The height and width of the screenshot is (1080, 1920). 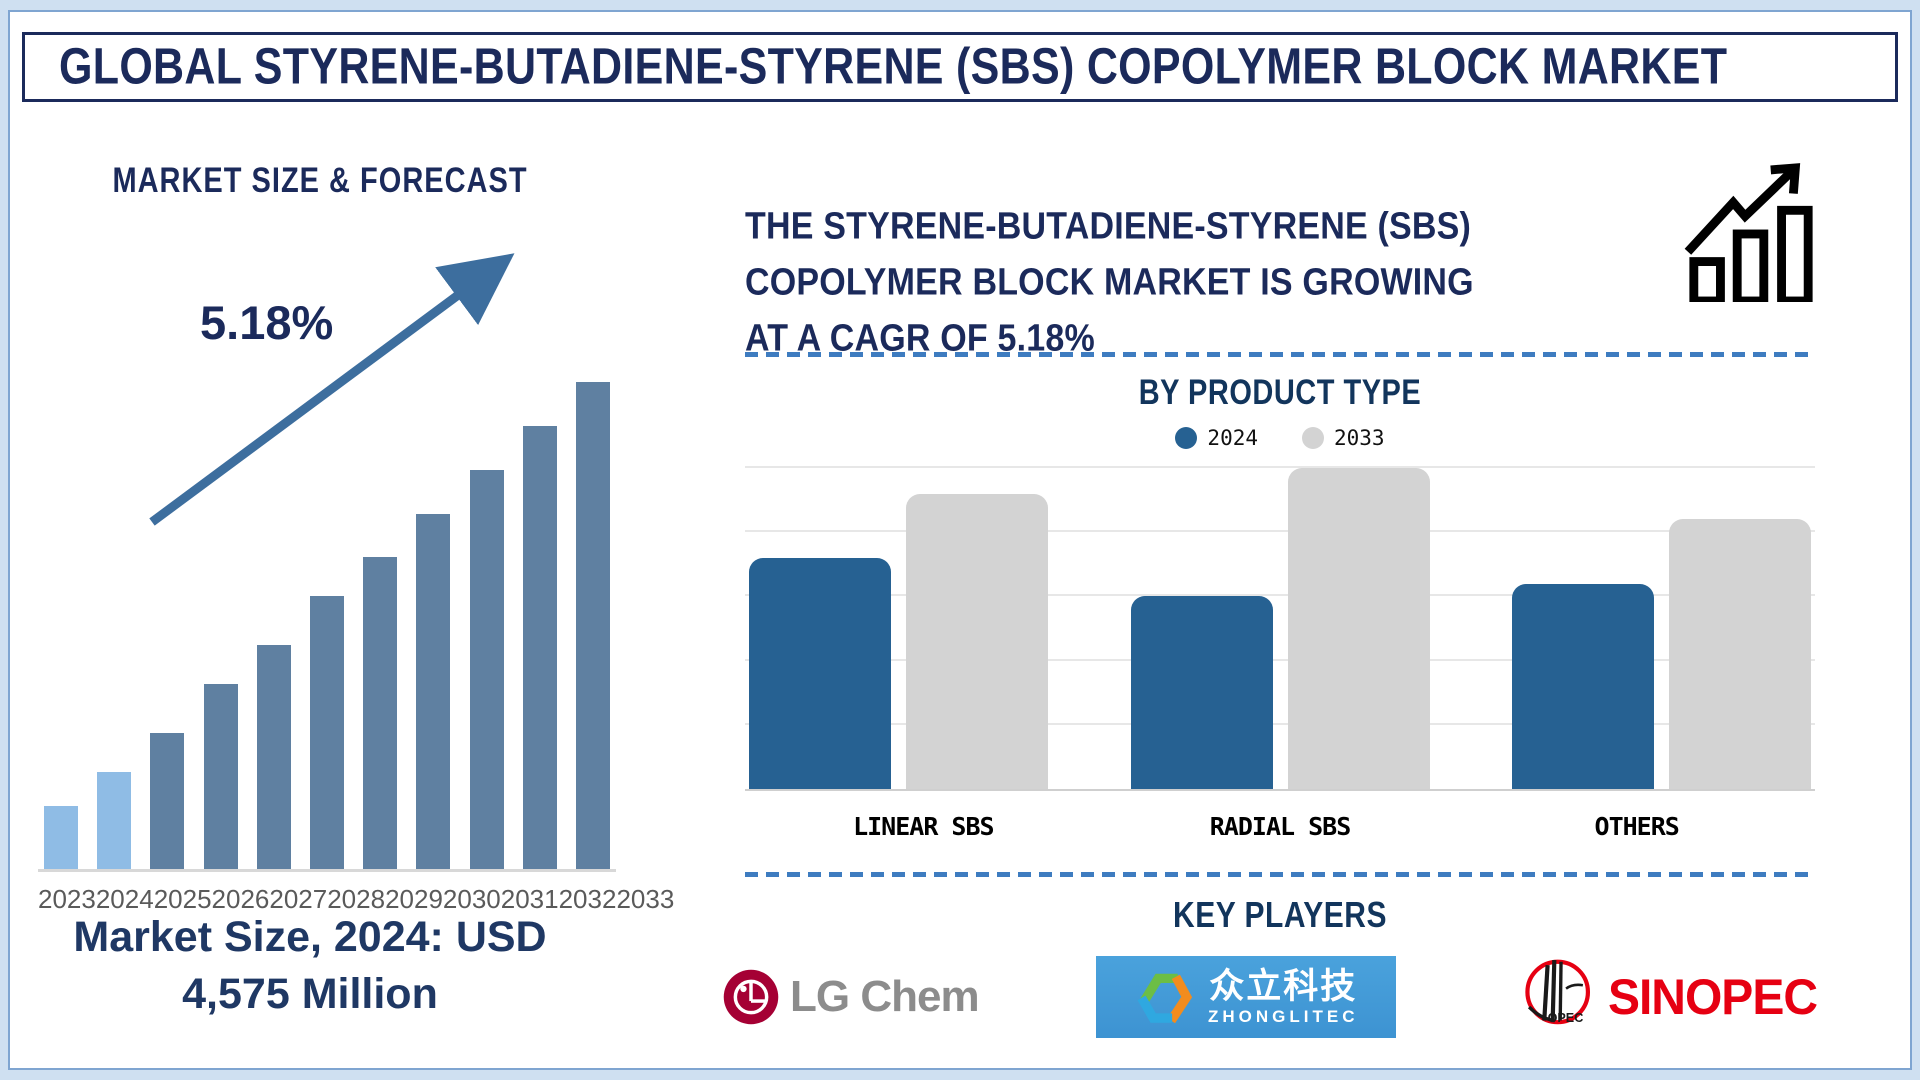 I want to click on logo-sinopec: OPEC SINOPEC, so click(x=1666, y=997).